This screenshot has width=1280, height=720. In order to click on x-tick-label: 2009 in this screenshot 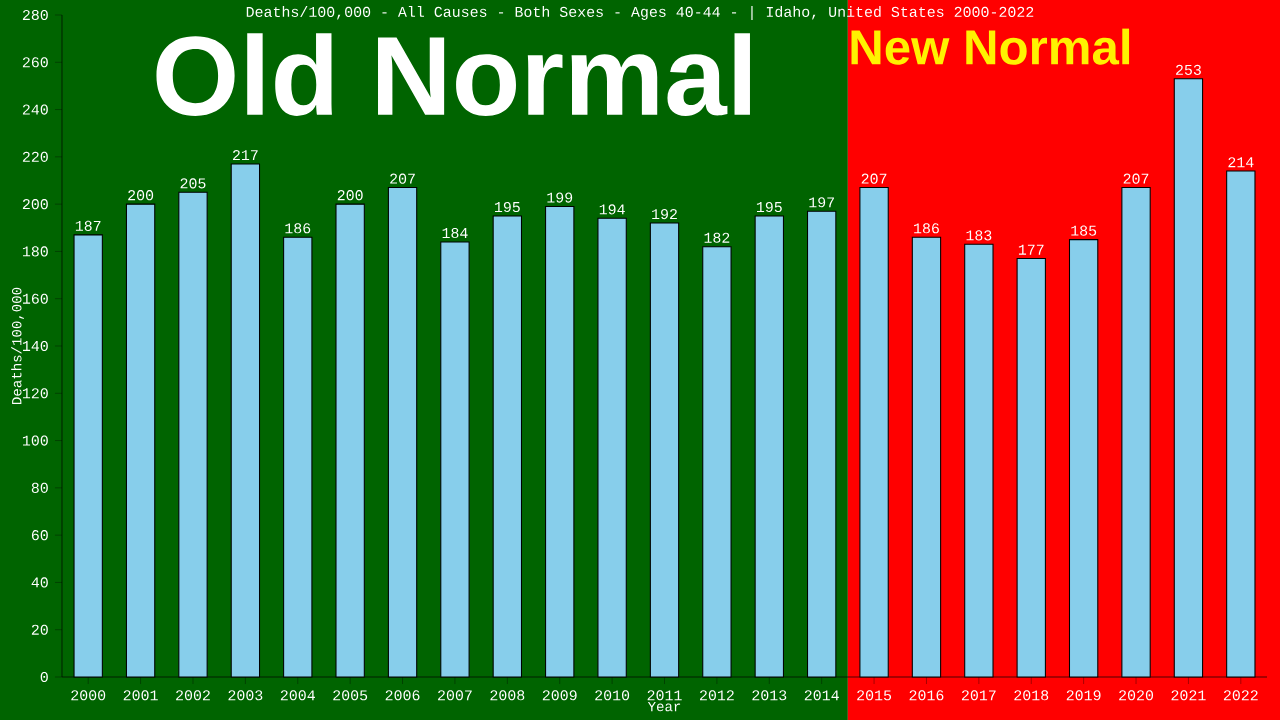, I will do `click(559, 695)`.